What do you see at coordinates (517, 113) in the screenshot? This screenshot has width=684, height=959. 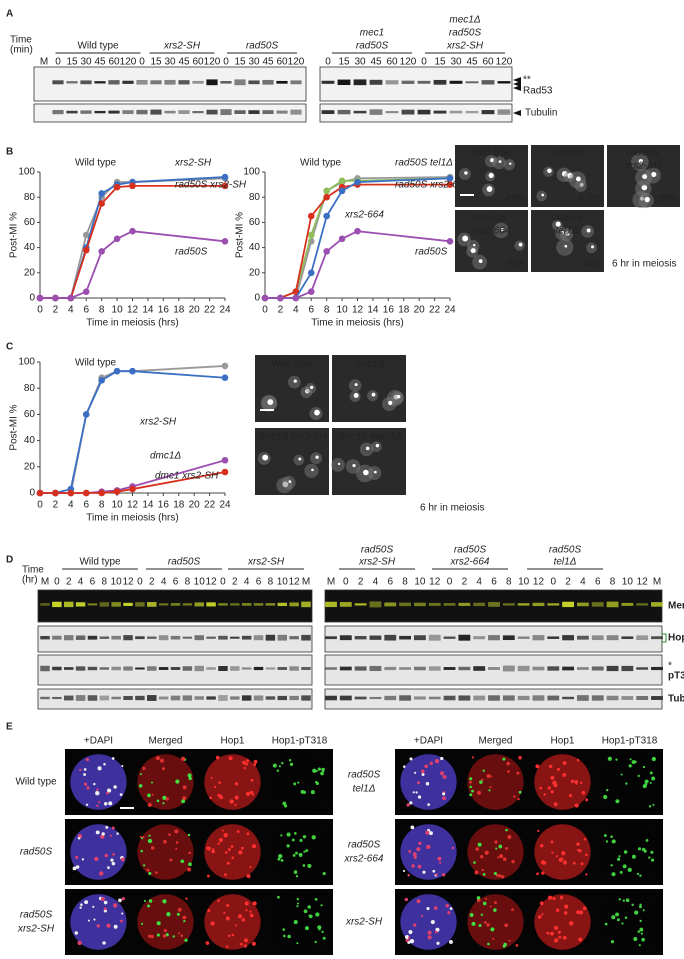 I see `arrow` at bounding box center [517, 113].